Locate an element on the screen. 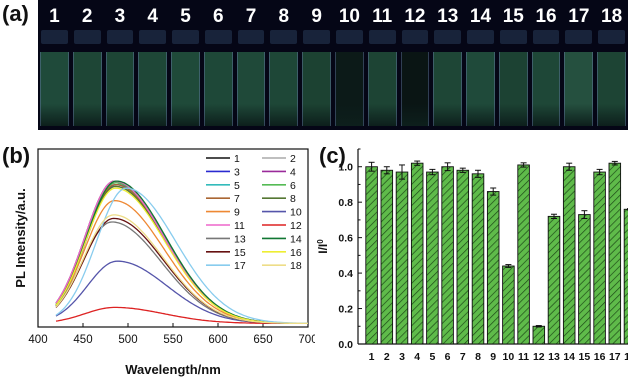 This screenshot has width=628, height=377. y-tick-label: 1.0 is located at coordinates (345, 168).